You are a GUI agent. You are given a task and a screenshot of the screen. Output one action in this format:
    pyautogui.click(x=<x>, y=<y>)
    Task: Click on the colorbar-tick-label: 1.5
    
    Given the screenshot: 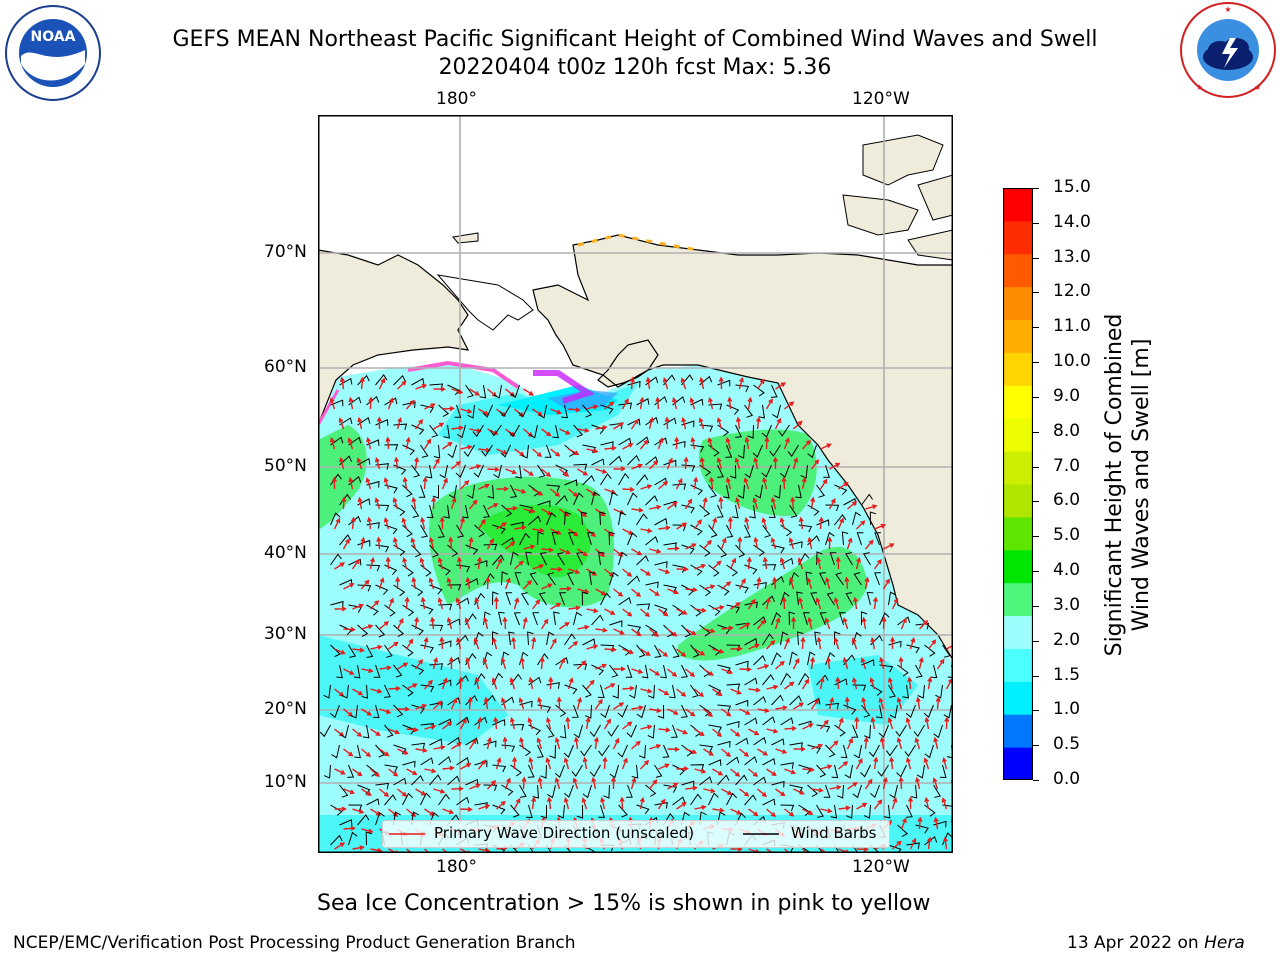 What is the action you would take?
    pyautogui.click(x=1067, y=674)
    